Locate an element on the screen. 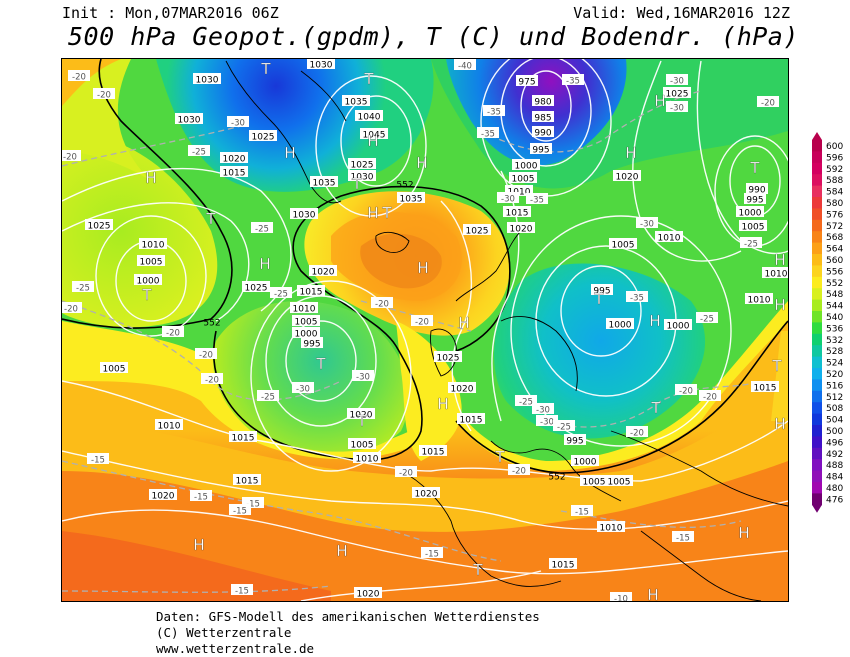  legend-value: 592 is located at coordinates (834, 170).